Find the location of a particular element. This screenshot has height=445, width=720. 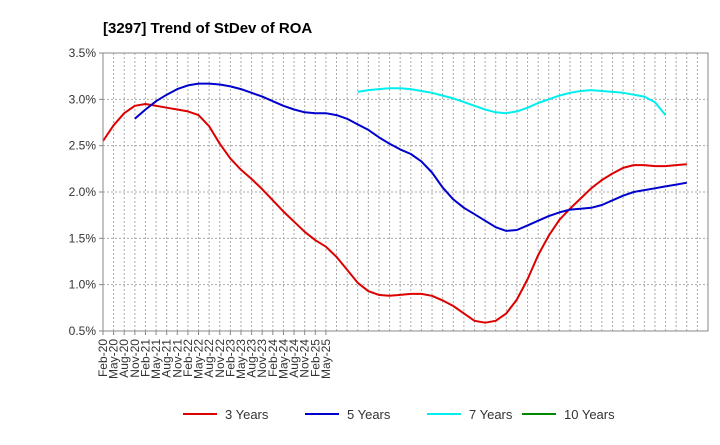

y-tick-label: 1.0% is located at coordinates (83, 285).